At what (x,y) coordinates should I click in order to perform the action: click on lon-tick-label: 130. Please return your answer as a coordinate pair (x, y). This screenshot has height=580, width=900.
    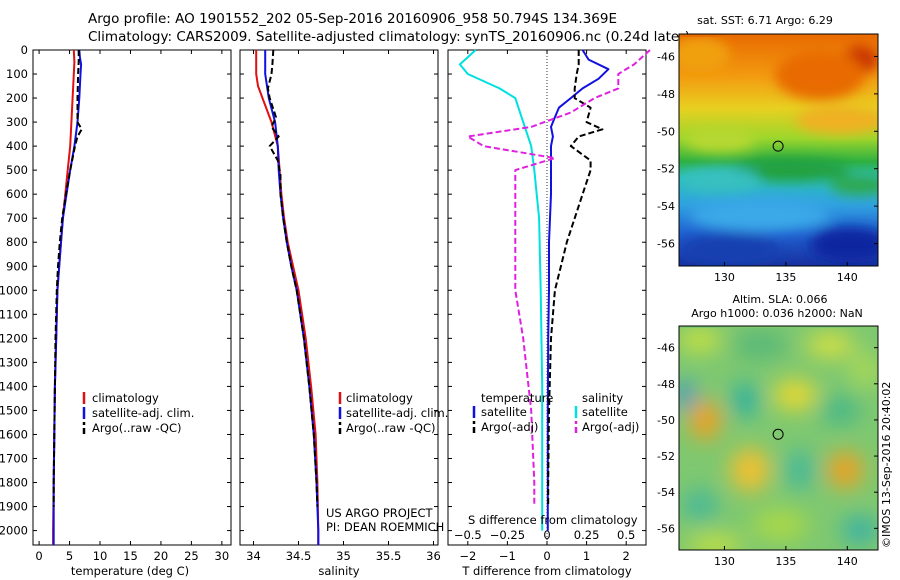
    Looking at the image, I should click on (724, 277).